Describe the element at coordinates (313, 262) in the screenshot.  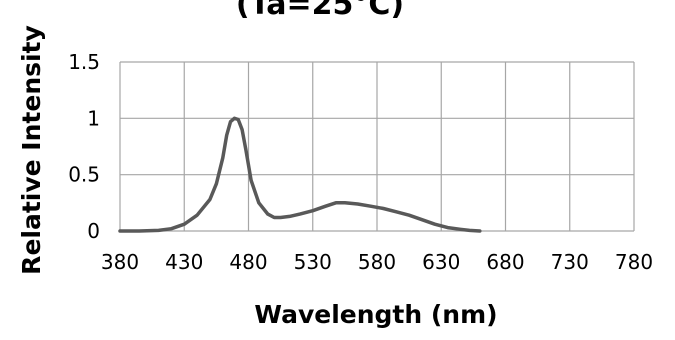
I see `x-tick-label: 530` at that location.